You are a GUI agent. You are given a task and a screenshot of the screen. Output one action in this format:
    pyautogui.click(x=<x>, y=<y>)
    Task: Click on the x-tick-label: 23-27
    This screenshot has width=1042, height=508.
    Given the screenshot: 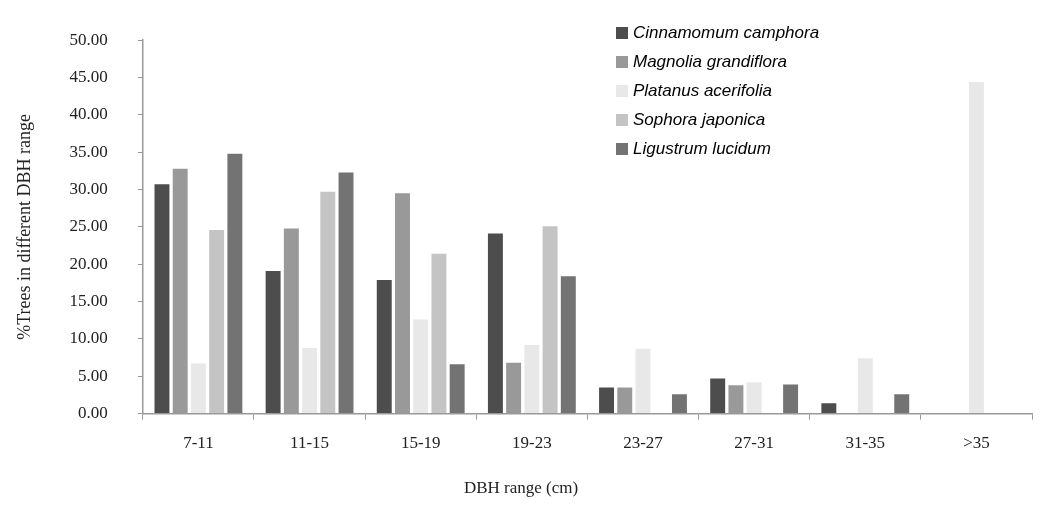 What is the action you would take?
    pyautogui.click(x=643, y=443)
    